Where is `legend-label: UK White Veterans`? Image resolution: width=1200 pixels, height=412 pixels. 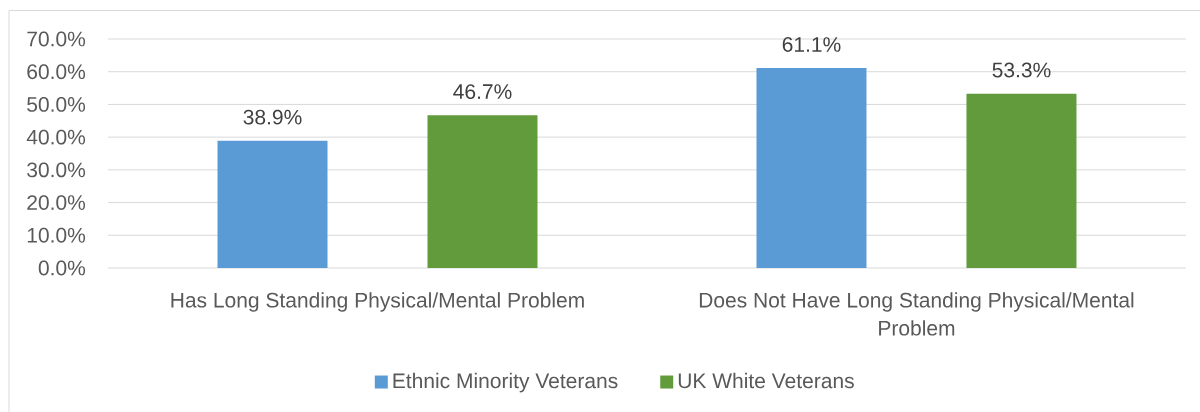 legend-label: UK White Veterans is located at coordinates (766, 380).